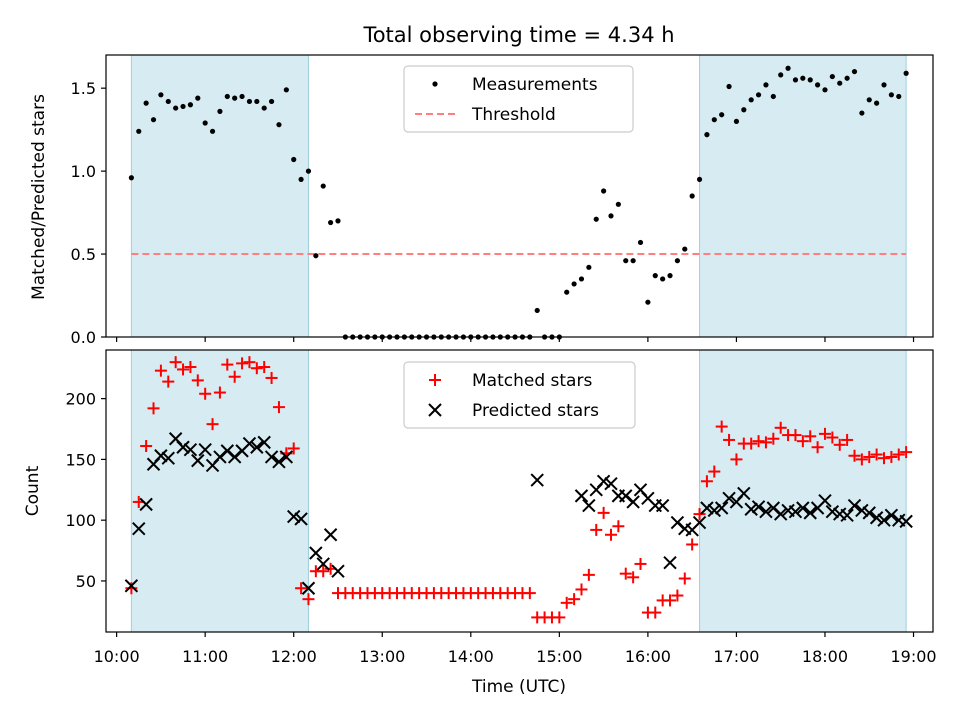  I want to click on top-y-axis-ticks: 0.0 0.5 1.0 1.5, so click(88, 213).